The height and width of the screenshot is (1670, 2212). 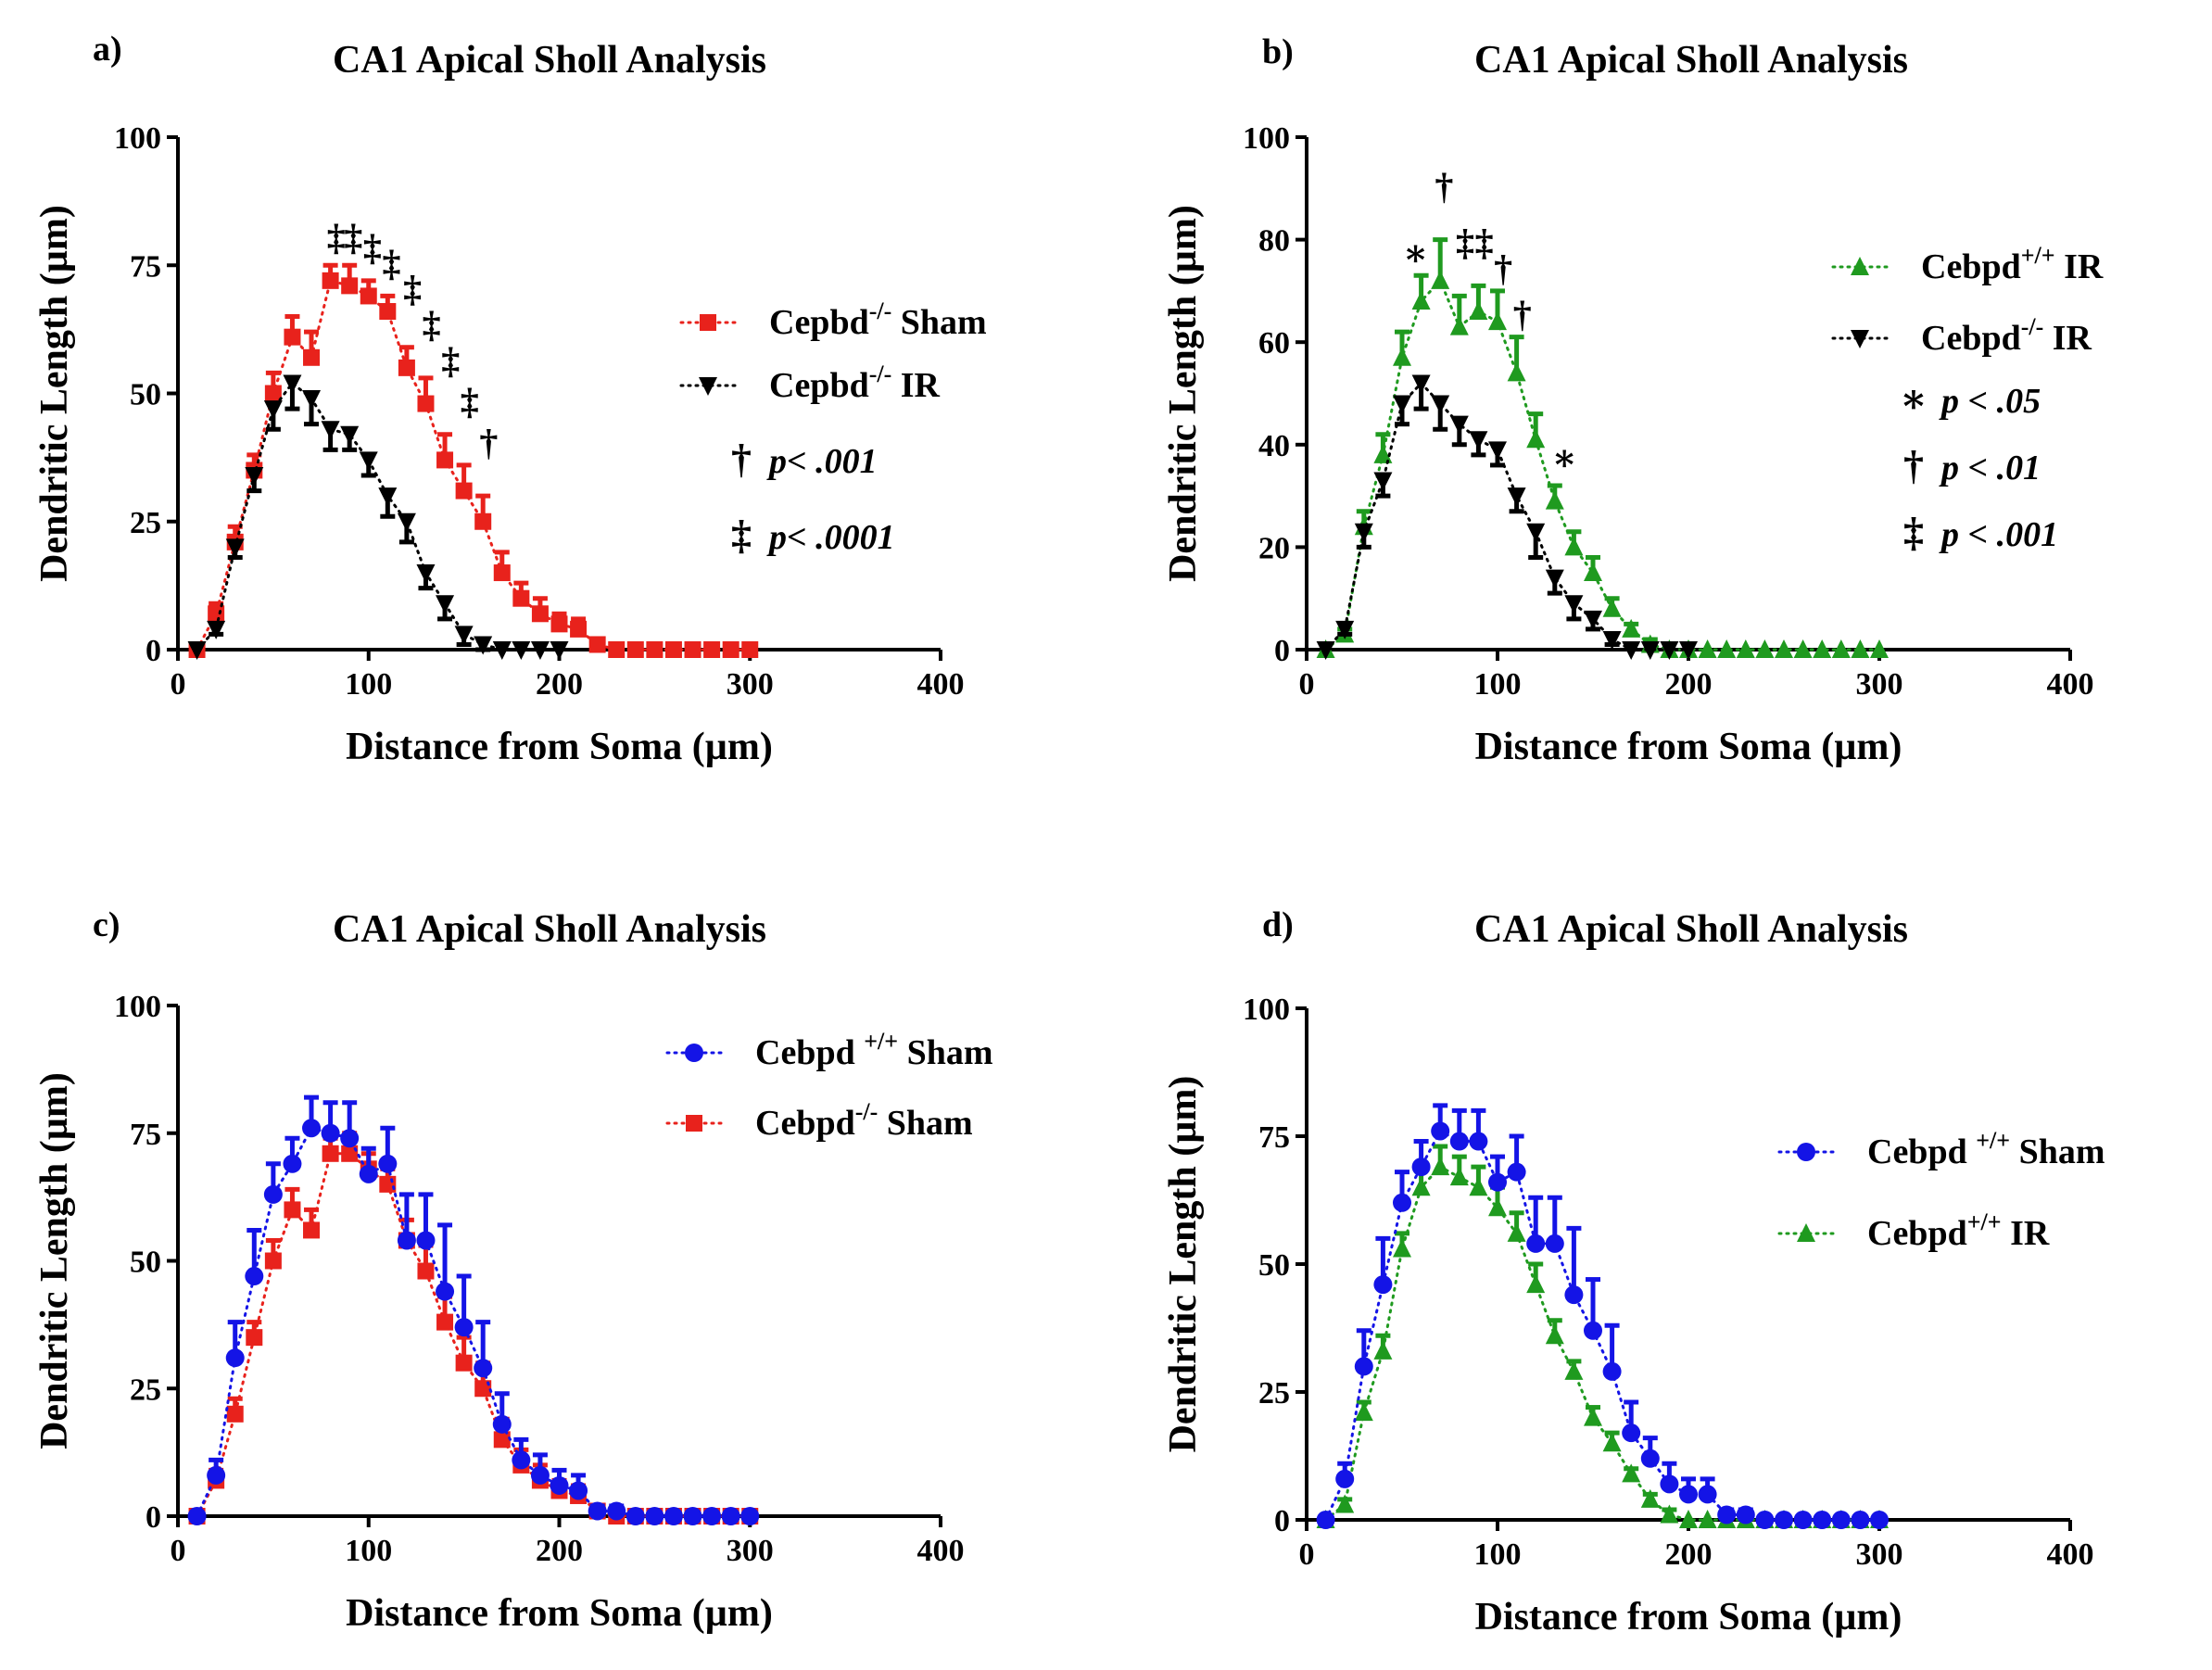 What do you see at coordinates (1986, 1149) in the screenshot?
I see `legend-label: Cebpd +/+ Sham` at bounding box center [1986, 1149].